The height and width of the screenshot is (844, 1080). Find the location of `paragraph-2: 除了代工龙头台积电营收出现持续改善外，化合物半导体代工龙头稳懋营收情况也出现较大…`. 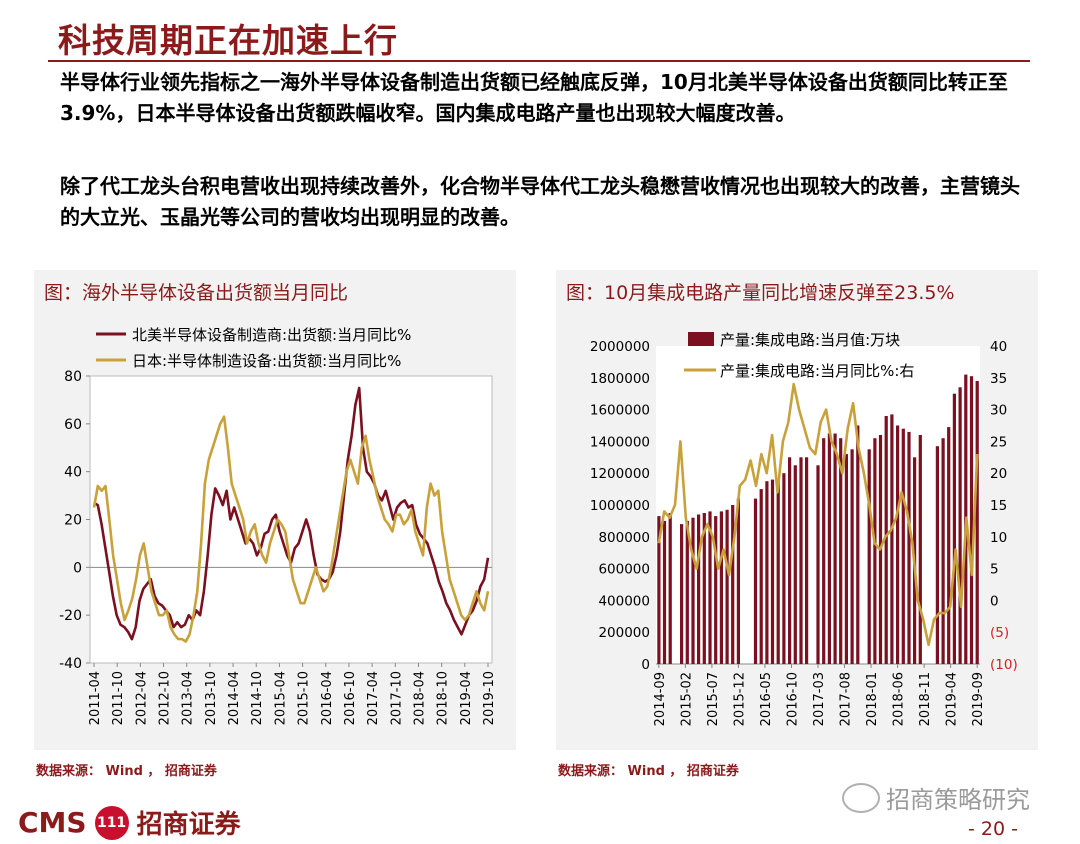

paragraph-2: 除了代工龙头台积电营收出现持续改善外，化合物半导体代工龙头稳懋营收情况也出现较大… is located at coordinates (540, 201).